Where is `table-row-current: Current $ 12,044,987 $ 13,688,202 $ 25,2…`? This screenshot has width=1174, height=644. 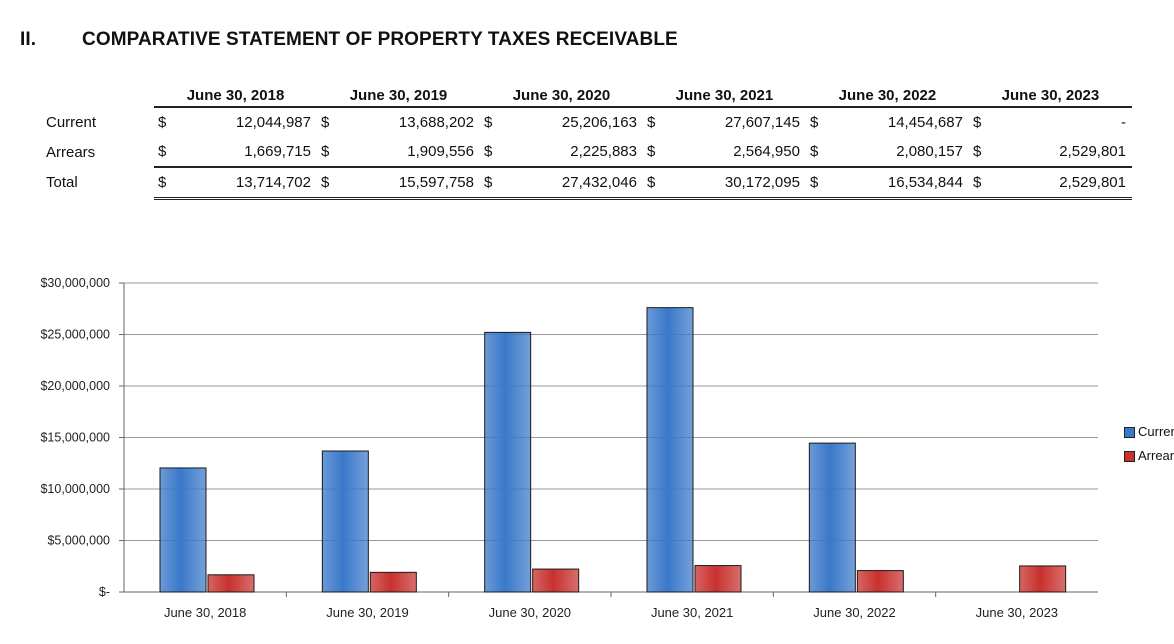
table-row-current: Current $ 12,044,987 $ 13,688,202 $ 25,2… is located at coordinates (587, 122).